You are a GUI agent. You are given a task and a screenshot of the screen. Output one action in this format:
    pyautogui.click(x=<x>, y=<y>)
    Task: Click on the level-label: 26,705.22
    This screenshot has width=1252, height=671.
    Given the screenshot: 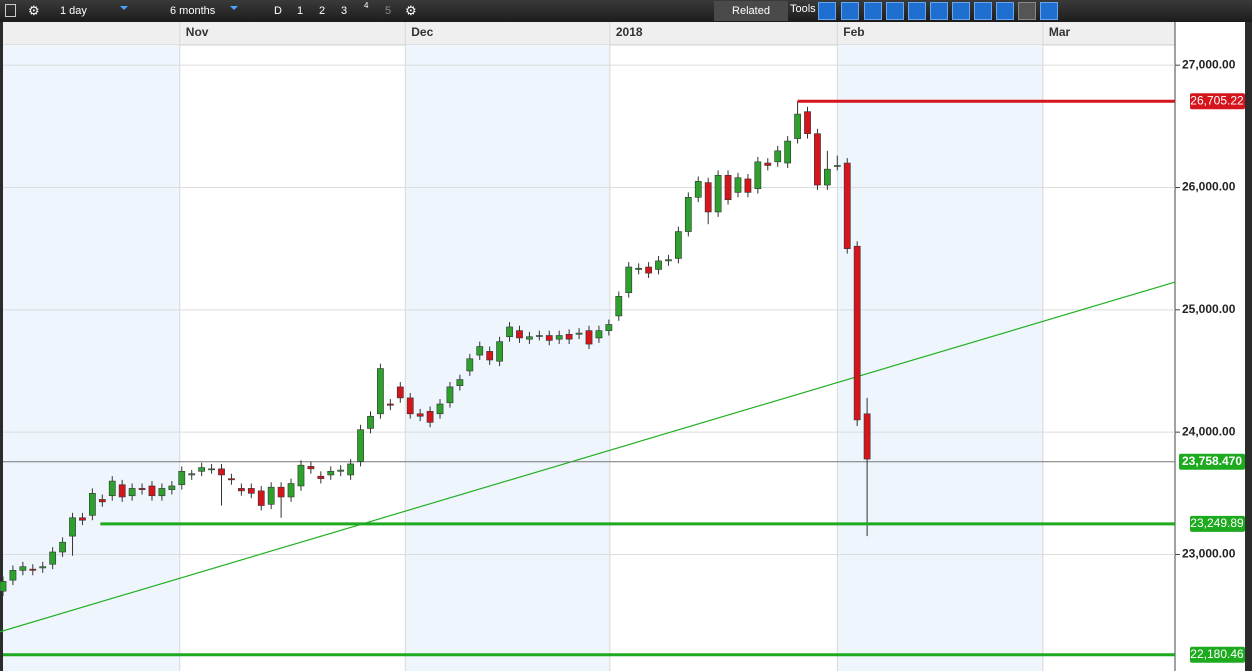 What is the action you would take?
    pyautogui.click(x=1217, y=100)
    